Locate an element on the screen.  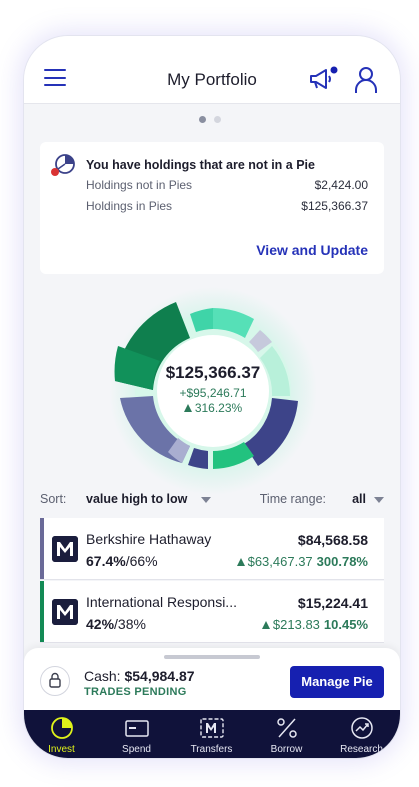
holdings-not-in-pies-value: $2,424.00 is located at coordinates (341, 185).